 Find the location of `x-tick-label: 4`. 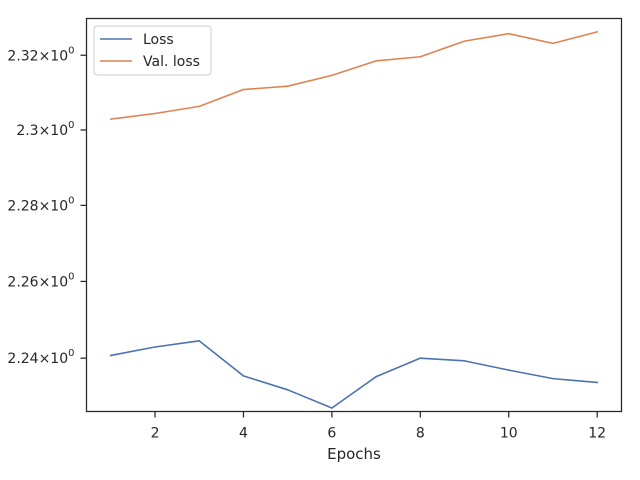

x-tick-label: 4 is located at coordinates (243, 434).